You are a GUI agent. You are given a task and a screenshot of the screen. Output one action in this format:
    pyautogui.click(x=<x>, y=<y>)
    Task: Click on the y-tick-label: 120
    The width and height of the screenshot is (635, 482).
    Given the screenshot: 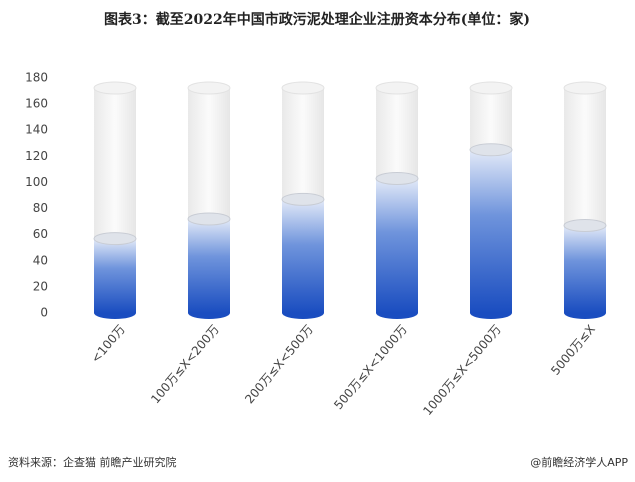 What is the action you would take?
    pyautogui.click(x=36, y=156)
    